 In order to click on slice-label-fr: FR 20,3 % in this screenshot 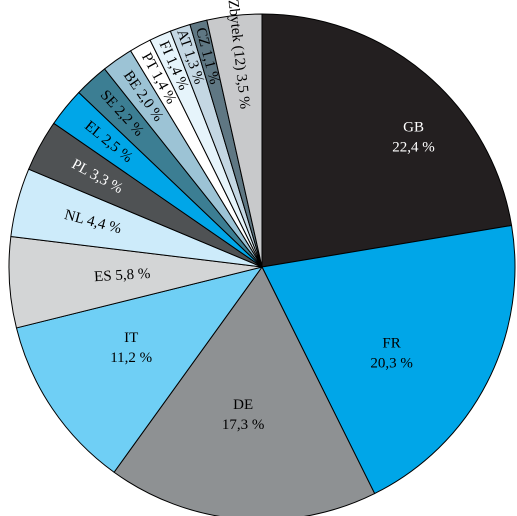, I will do `click(391, 354)`.